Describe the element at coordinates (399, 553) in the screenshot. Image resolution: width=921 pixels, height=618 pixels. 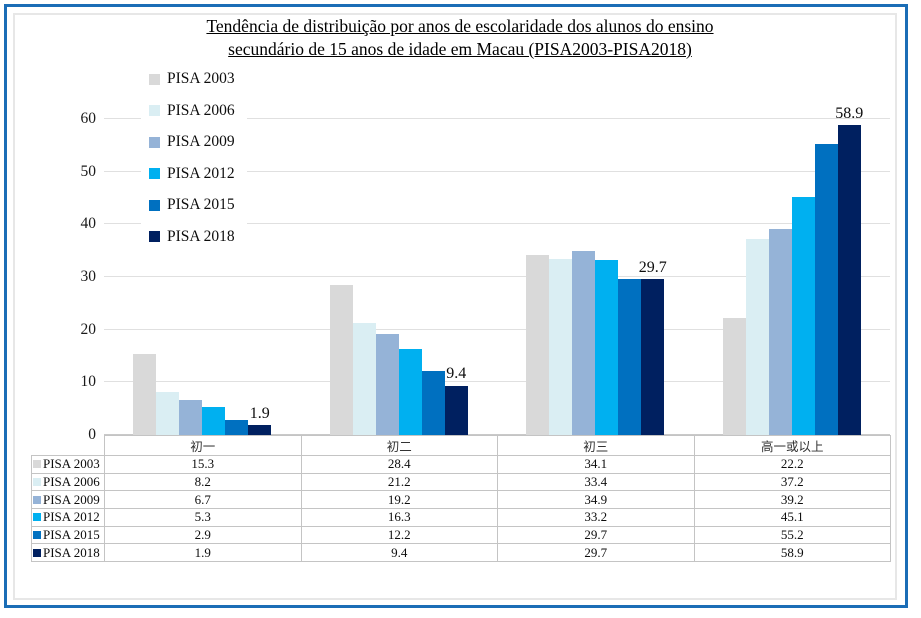
I see `table-value-cell: 9.4` at that location.